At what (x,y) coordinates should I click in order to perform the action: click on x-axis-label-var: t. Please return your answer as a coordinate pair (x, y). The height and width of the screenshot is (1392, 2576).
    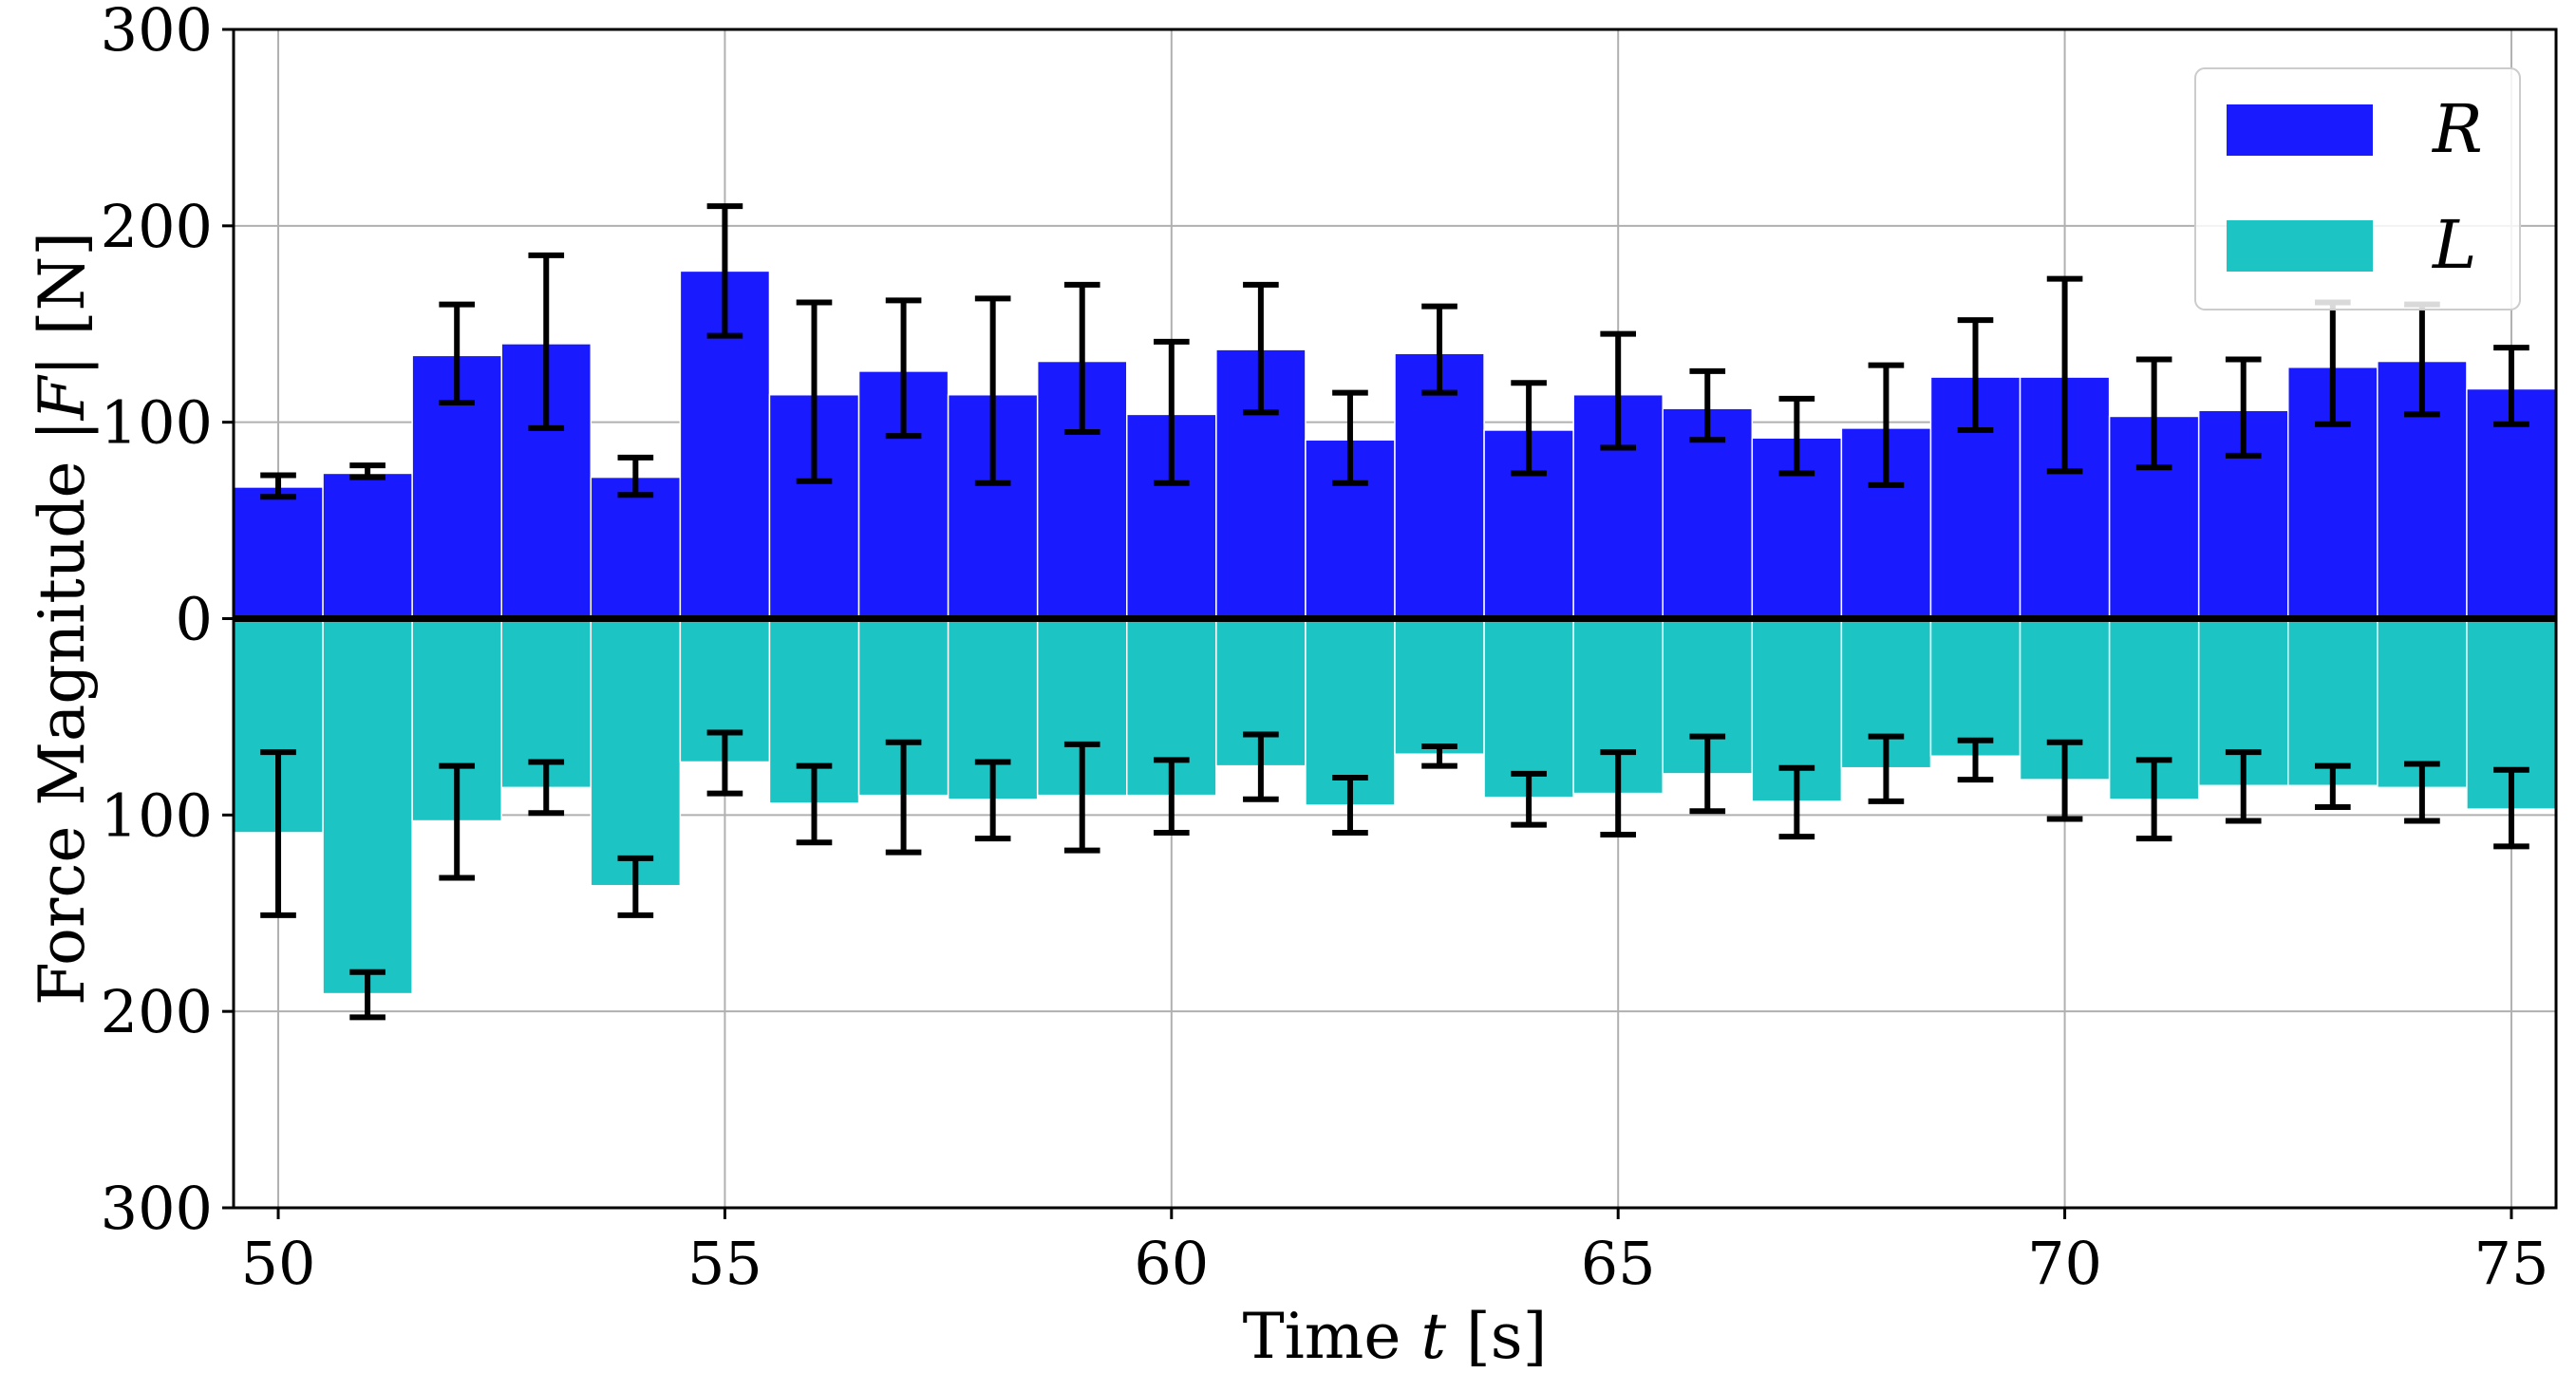
    Looking at the image, I should click on (1433, 1336).